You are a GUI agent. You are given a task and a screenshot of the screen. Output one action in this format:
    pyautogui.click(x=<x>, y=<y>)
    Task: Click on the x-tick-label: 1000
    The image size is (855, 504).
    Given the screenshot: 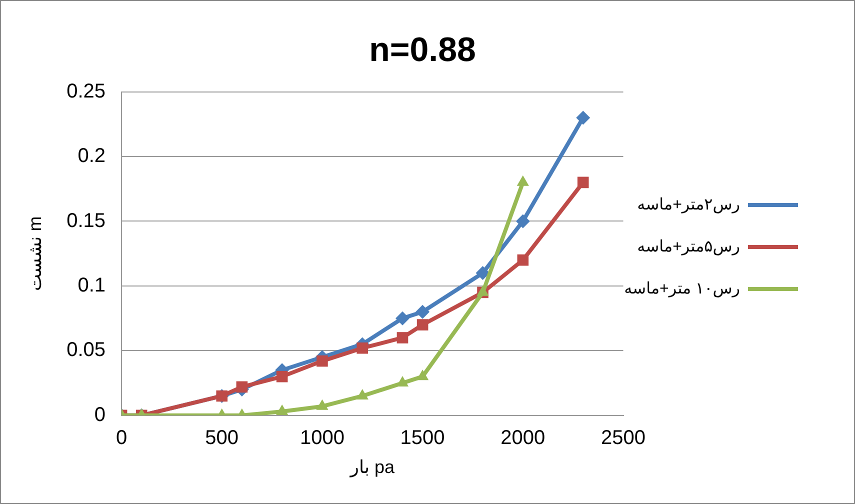 What is the action you would take?
    pyautogui.click(x=322, y=437)
    